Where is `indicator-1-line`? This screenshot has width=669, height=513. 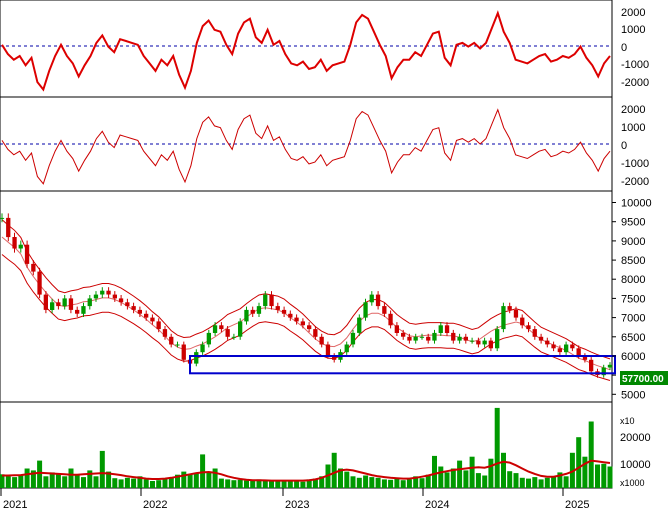 indicator-1-line is located at coordinates (306, 51).